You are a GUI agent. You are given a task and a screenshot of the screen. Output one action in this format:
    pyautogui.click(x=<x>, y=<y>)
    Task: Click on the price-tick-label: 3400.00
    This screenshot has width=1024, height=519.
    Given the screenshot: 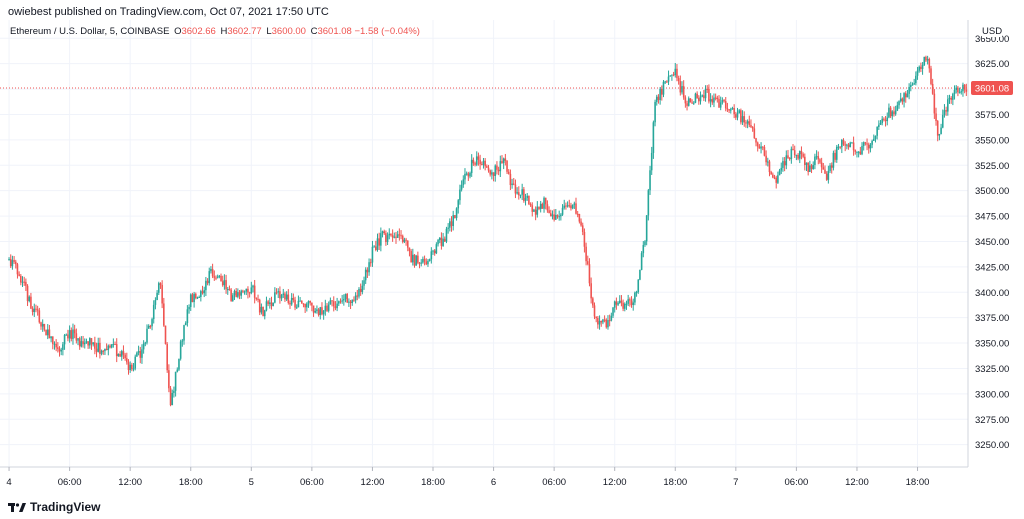 What is the action you would take?
    pyautogui.click(x=992, y=293)
    